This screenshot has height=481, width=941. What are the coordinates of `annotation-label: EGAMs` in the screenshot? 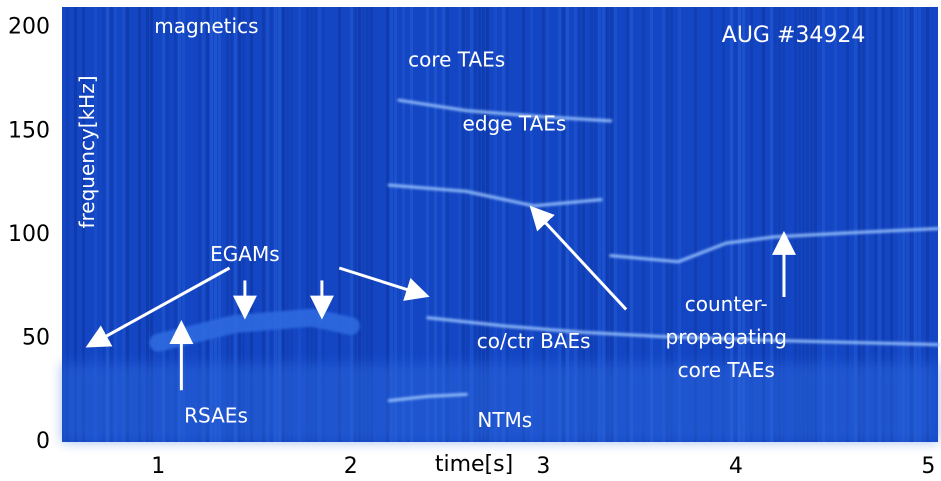 It's located at (245, 254).